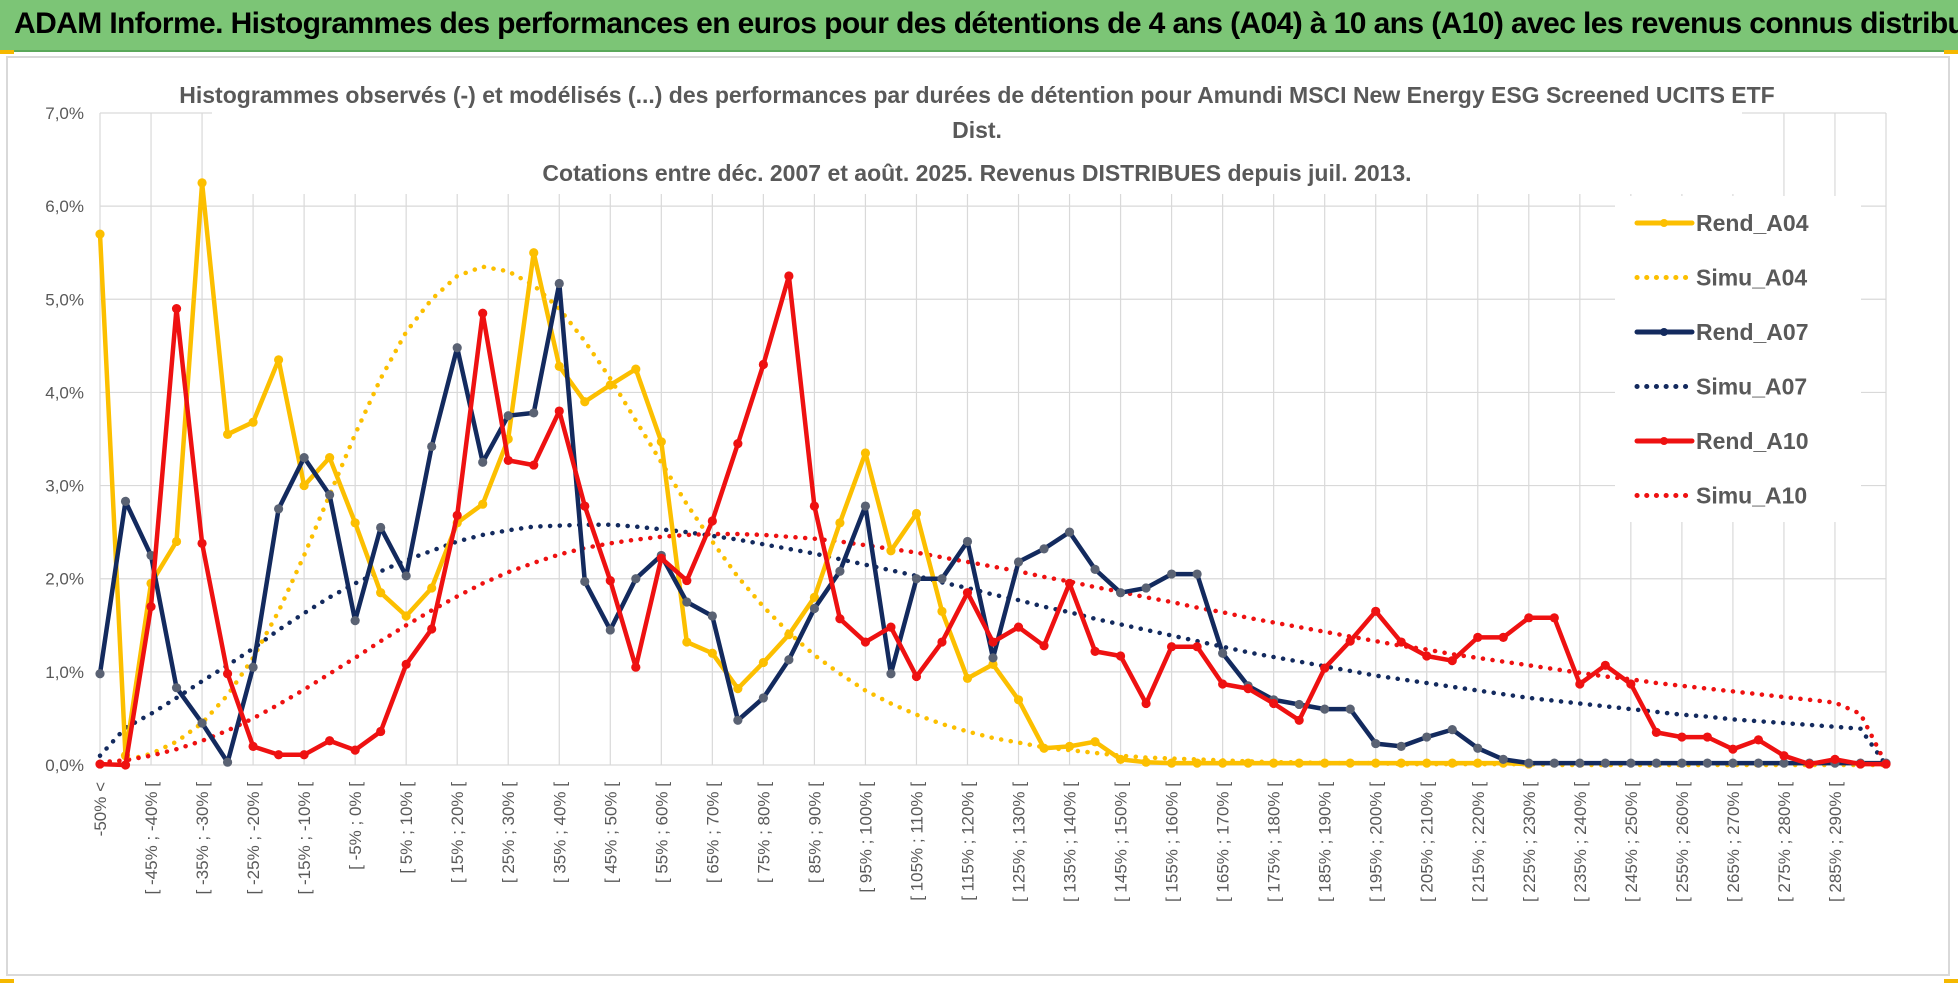 This screenshot has width=1958, height=983. What do you see at coordinates (64, 299) in the screenshot?
I see `y-tick-label: 5,0%` at bounding box center [64, 299].